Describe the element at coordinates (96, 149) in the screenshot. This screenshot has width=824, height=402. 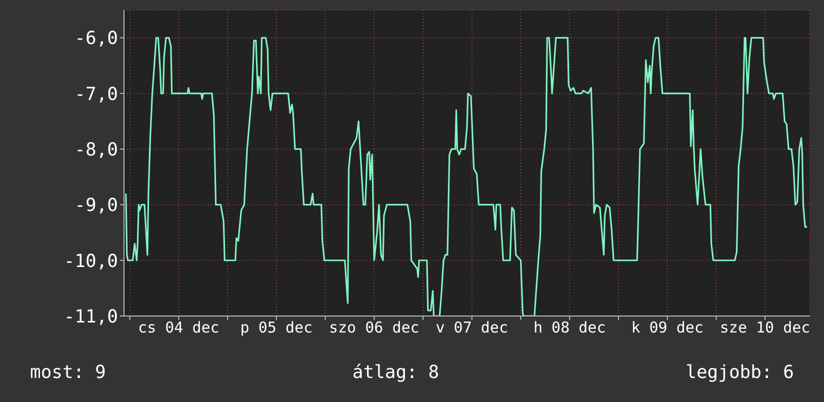
I see `y-tick-label: -8,0` at that location.